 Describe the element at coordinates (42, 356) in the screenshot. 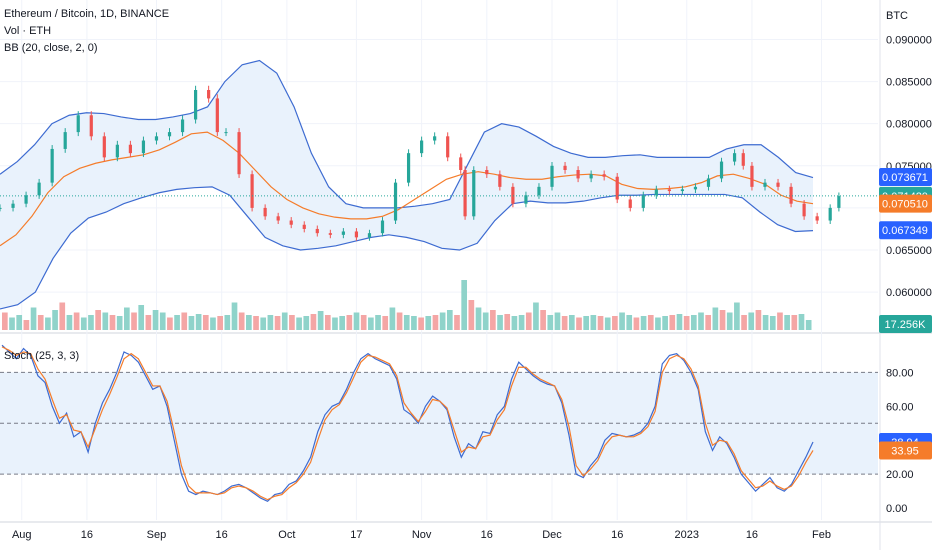

I see `stoch-legend: Stoch (25, 3, 3)` at that location.